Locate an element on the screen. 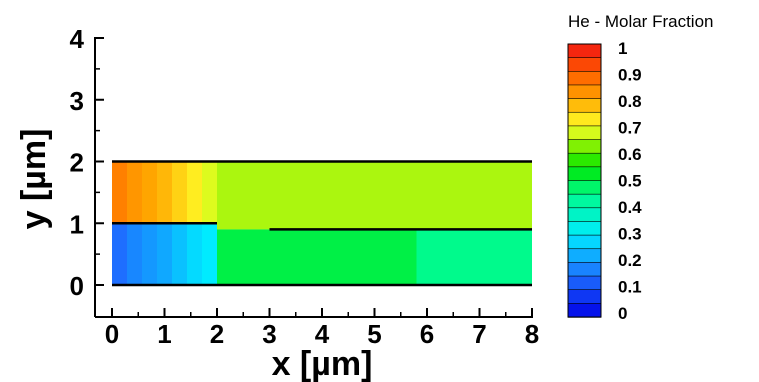 Image resolution: width=759 pixels, height=382 pixels. y-axis-ticks: 0 1 2 3 4 is located at coordinates (87, 162).